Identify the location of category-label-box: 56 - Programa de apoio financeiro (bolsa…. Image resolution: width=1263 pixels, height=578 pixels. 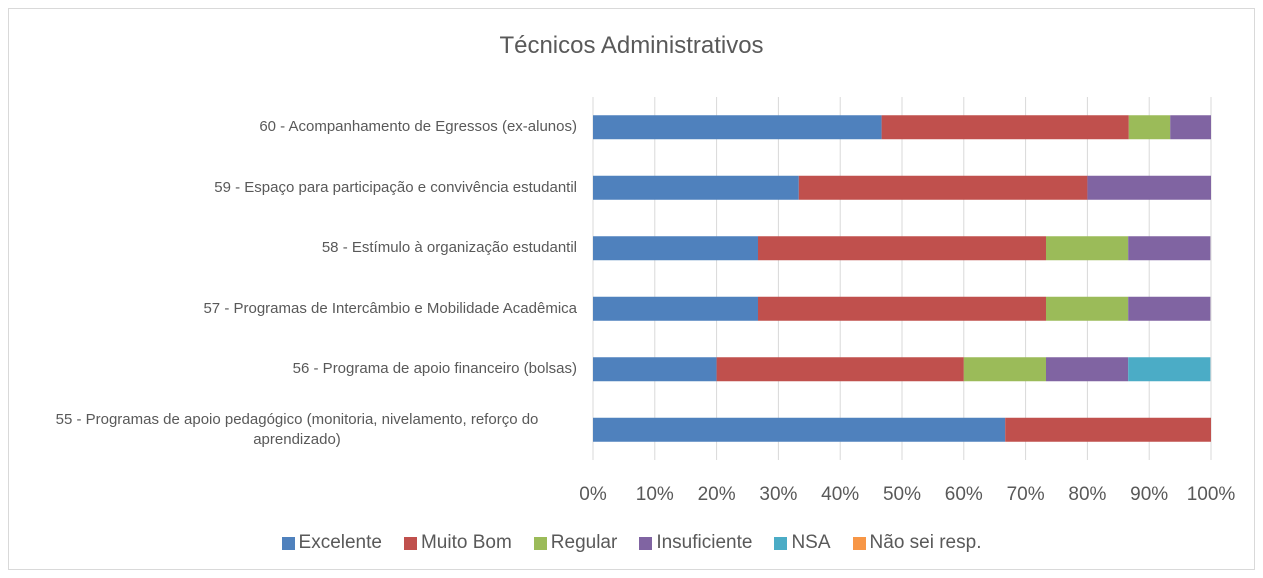
(297, 369).